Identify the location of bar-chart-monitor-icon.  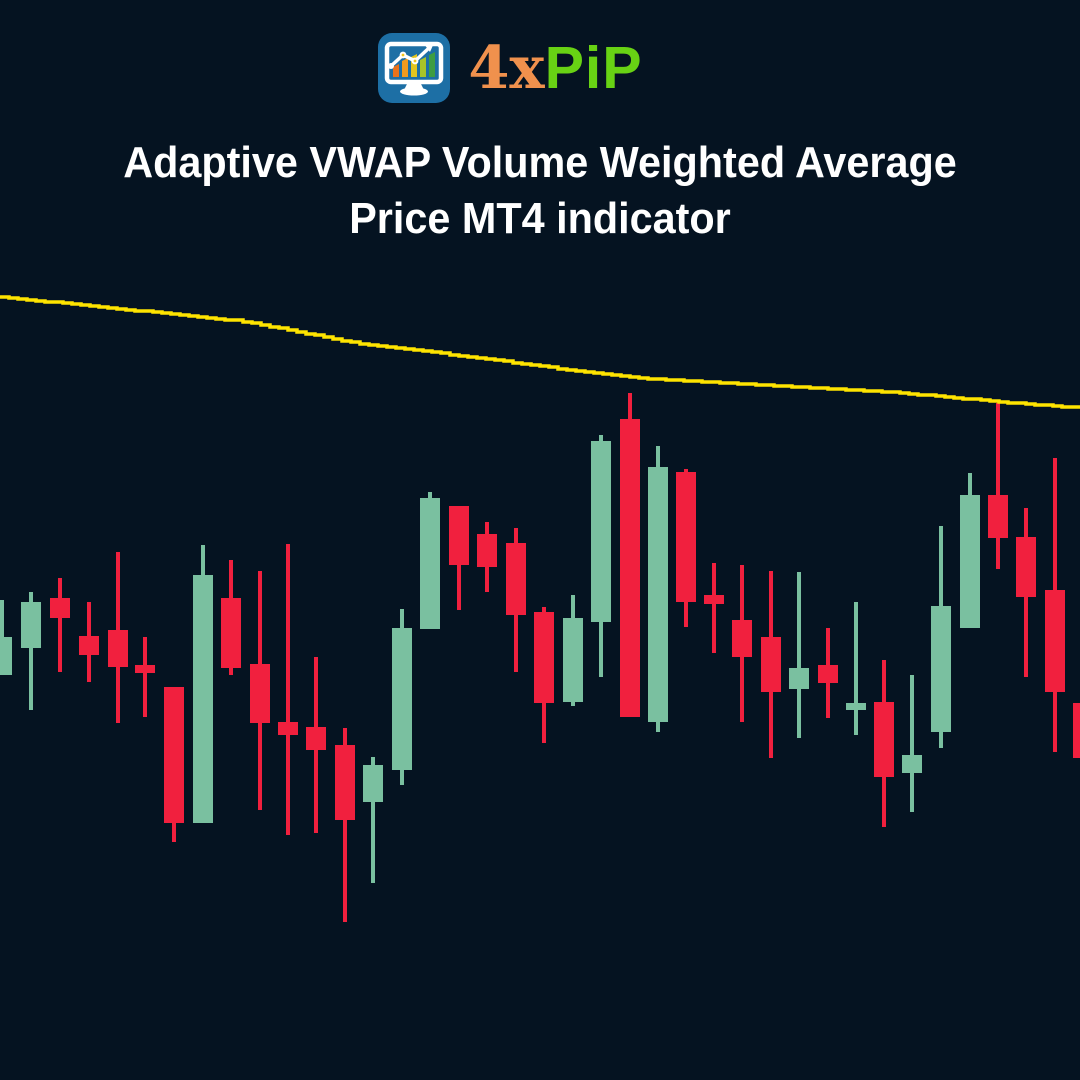
(414, 68).